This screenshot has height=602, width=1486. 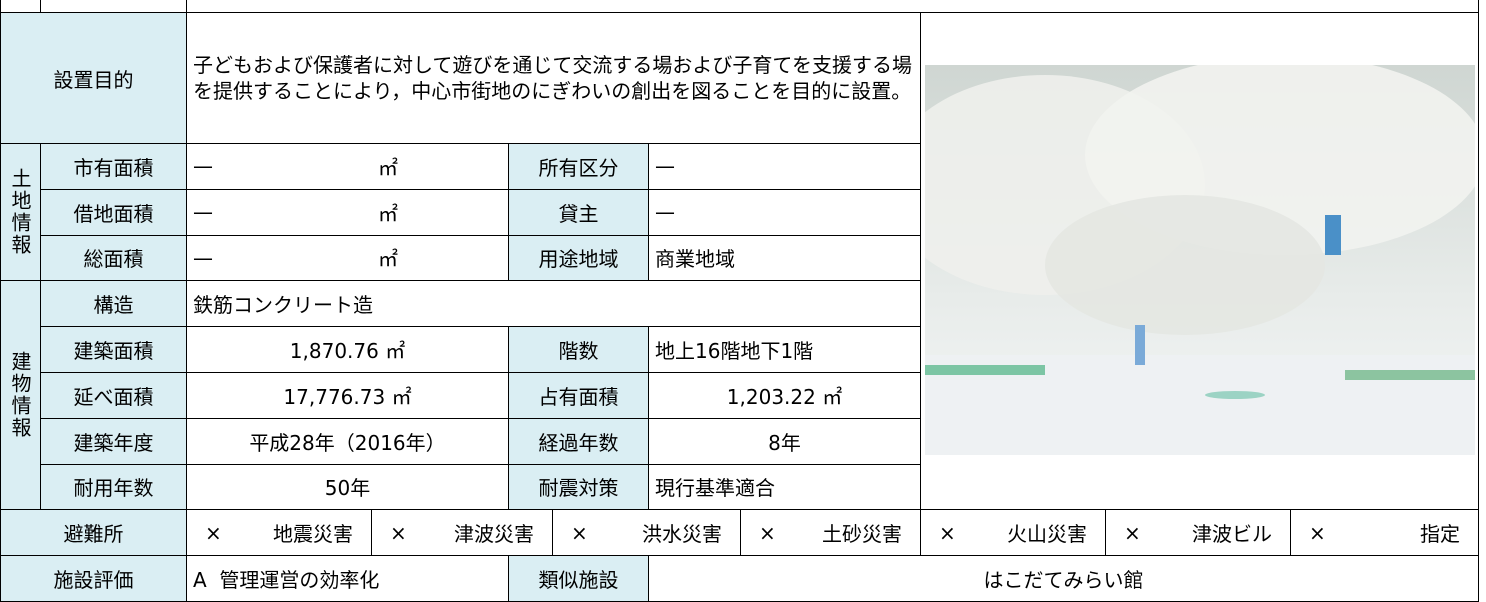 I want to click on shelter-cell: × 土砂災害, so click(x=830, y=533).